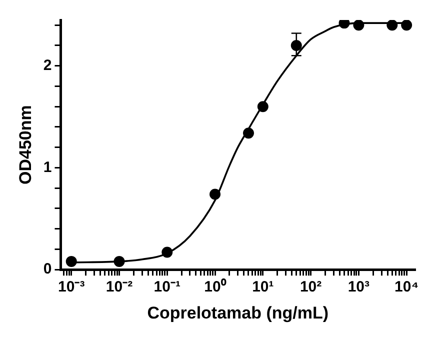 This screenshot has width=441, height=338. Describe the element at coordinates (47, 167) in the screenshot. I see `y-tick-label: 1` at that location.